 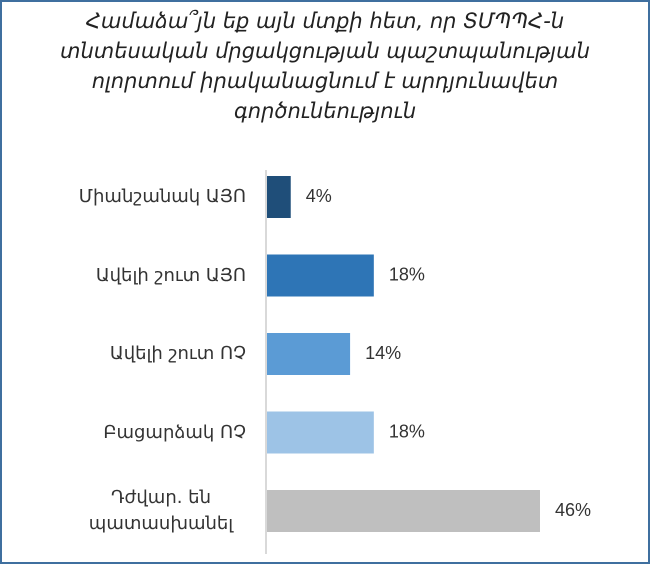 I want to click on value-label: 46%, so click(x=573, y=510).